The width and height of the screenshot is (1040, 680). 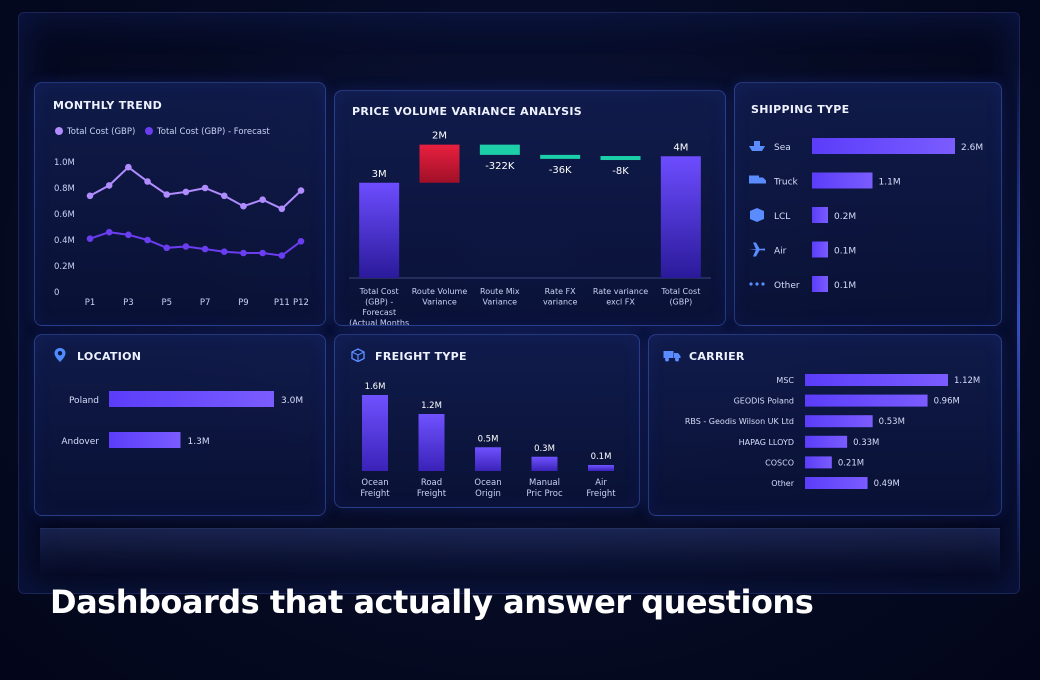 What do you see at coordinates (851, 463) in the screenshot?
I see `carrier-value-label: 0.21M` at bounding box center [851, 463].